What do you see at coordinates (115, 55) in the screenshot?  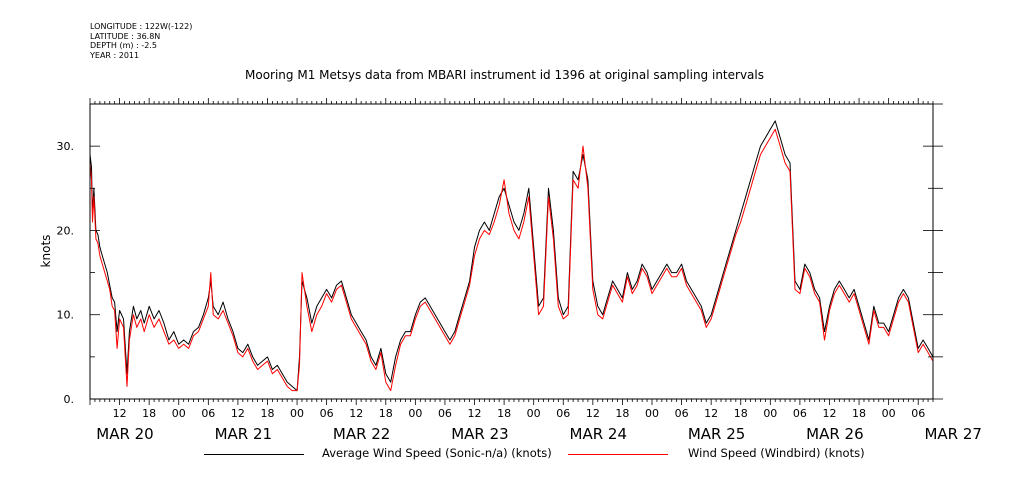 I see `year-label: YEAR : 2011` at bounding box center [115, 55].